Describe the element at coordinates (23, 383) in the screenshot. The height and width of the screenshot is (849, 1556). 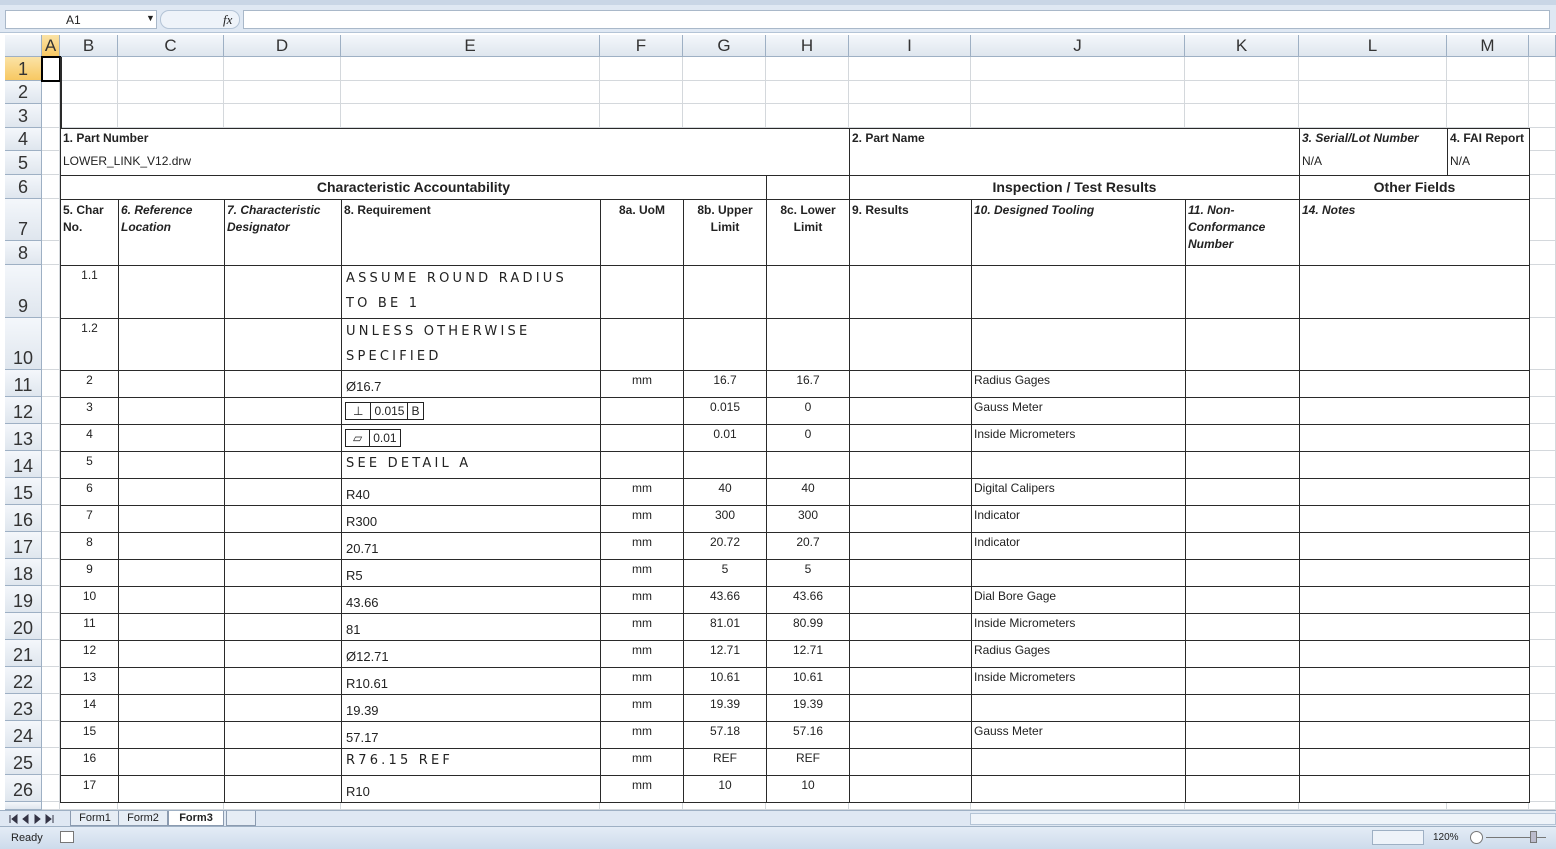
I see `row-header: 11` at that location.